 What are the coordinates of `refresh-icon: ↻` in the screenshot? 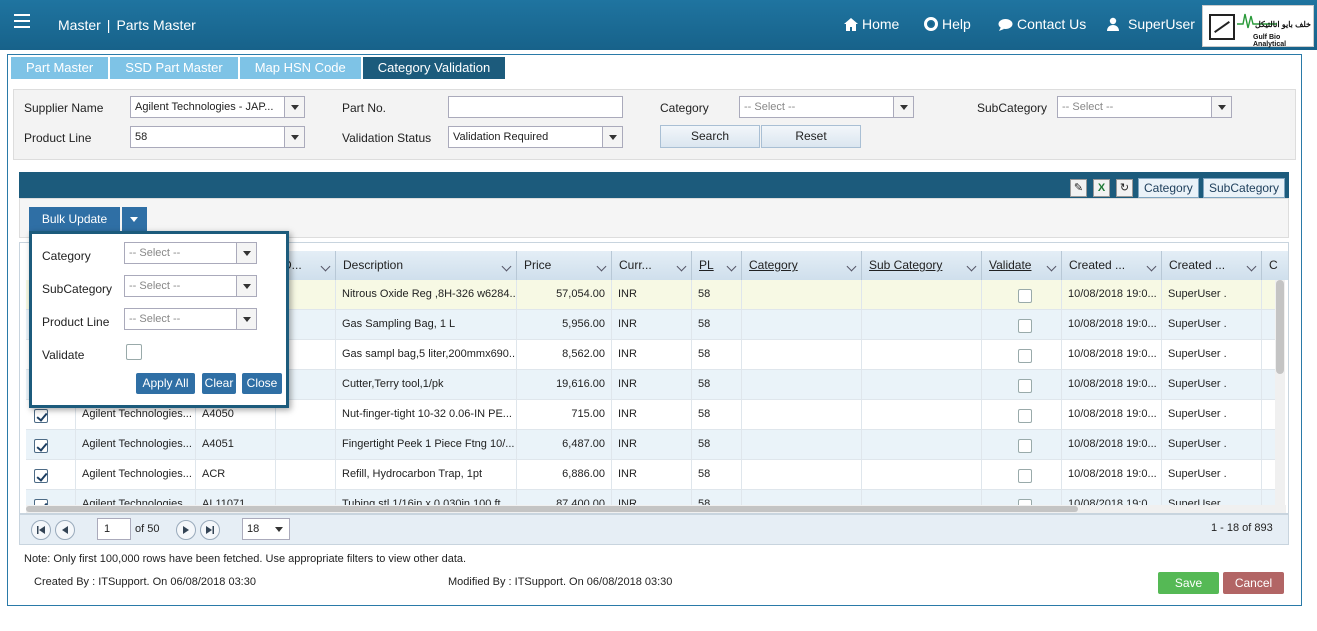 It's located at (1124, 188).